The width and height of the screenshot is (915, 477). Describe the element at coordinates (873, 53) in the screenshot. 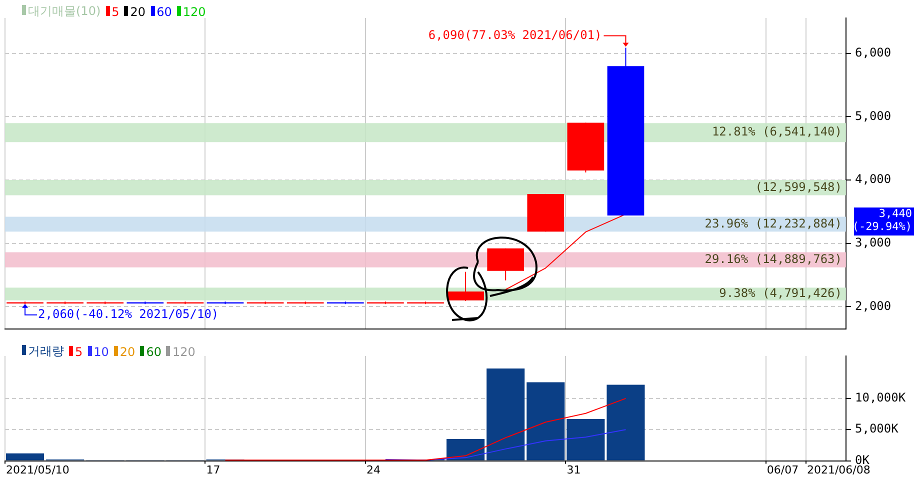

I see `y-tick-label: 6,000` at that location.